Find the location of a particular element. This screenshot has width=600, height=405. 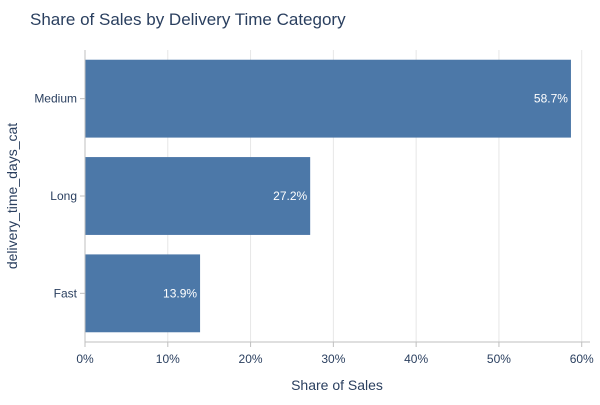

y-tick-label: Medium is located at coordinates (55, 99).